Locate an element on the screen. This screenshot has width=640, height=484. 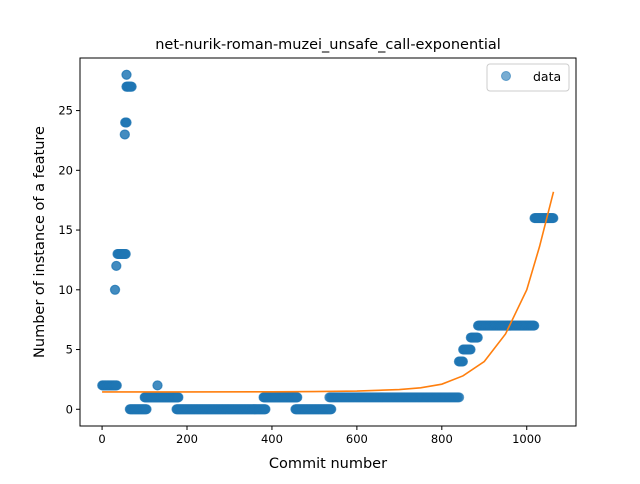
y-tick-label: 0 is located at coordinates (69, 409).